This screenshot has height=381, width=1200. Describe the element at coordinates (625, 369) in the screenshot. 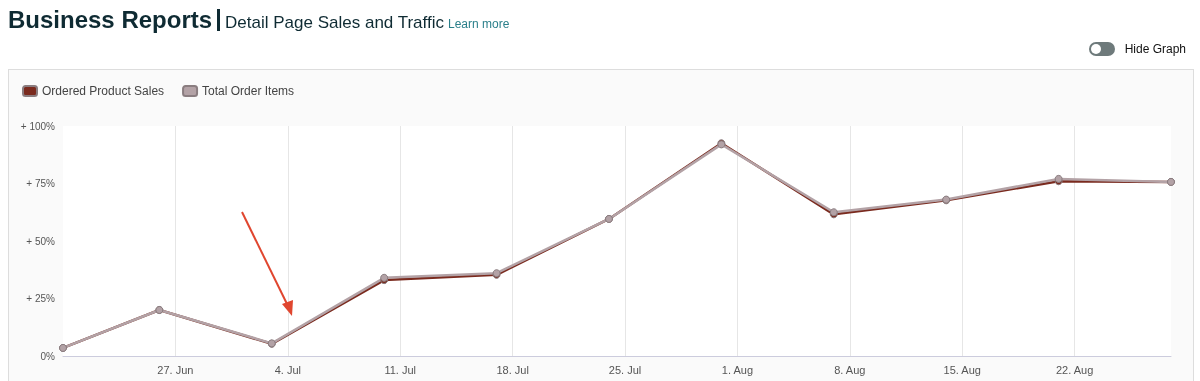

I see `x-tick-label: 25. Jul` at that location.